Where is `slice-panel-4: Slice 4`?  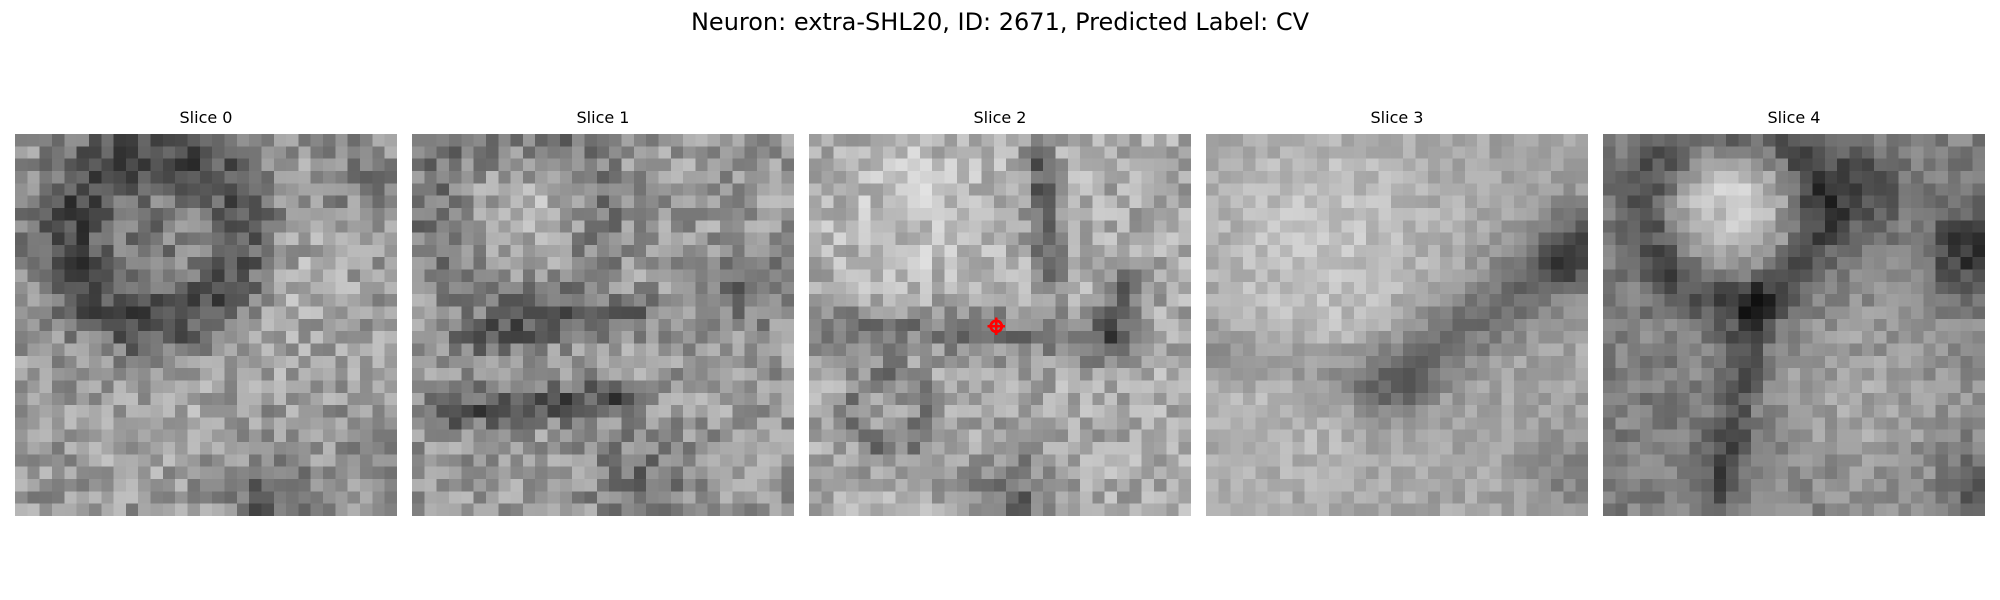
slice-panel-4: Slice 4 is located at coordinates (1794, 311).